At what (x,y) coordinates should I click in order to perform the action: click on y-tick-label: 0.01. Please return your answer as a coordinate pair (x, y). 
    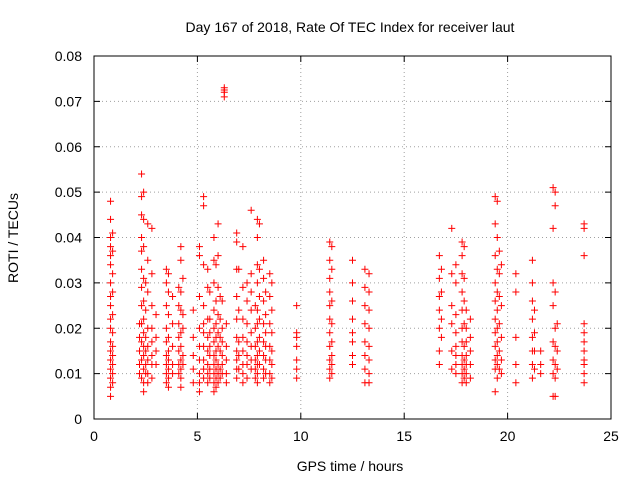
    Looking at the image, I should click on (68, 374).